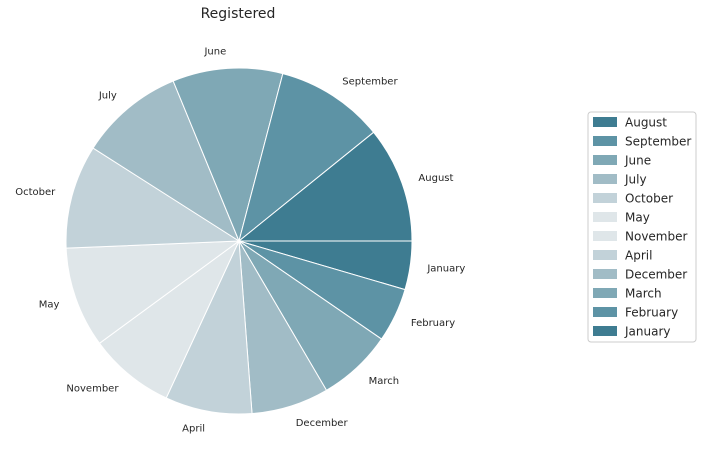  What do you see at coordinates (651, 313) in the screenshot?
I see `legend-label-february: February` at bounding box center [651, 313].